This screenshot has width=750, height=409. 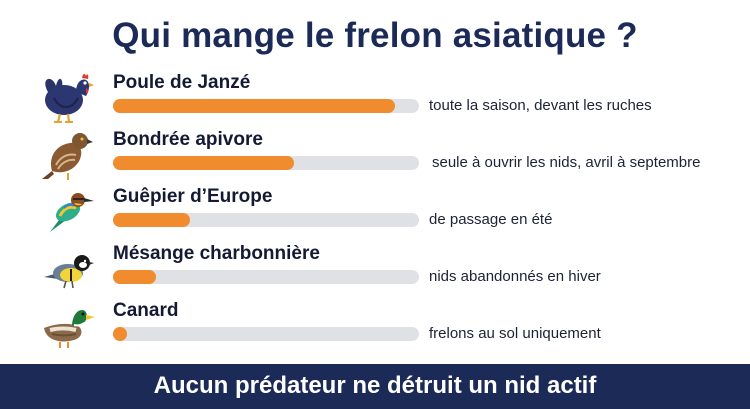 I want to click on predator-note: frelons au sol uniquement, so click(x=515, y=333).